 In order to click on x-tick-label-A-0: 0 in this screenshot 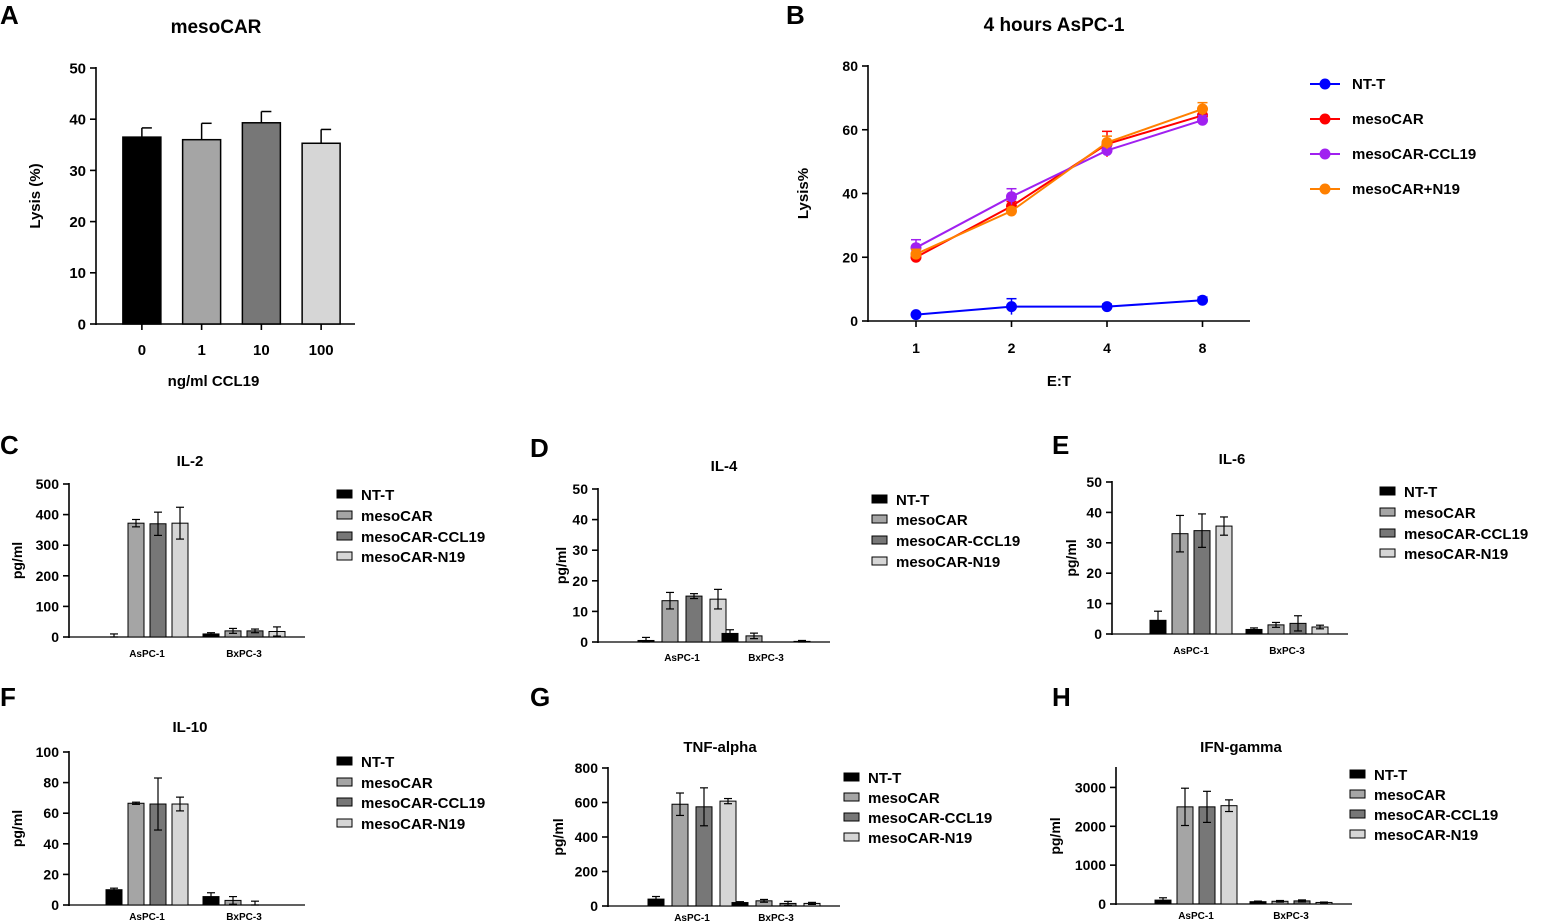, I will do `click(142, 350)`.